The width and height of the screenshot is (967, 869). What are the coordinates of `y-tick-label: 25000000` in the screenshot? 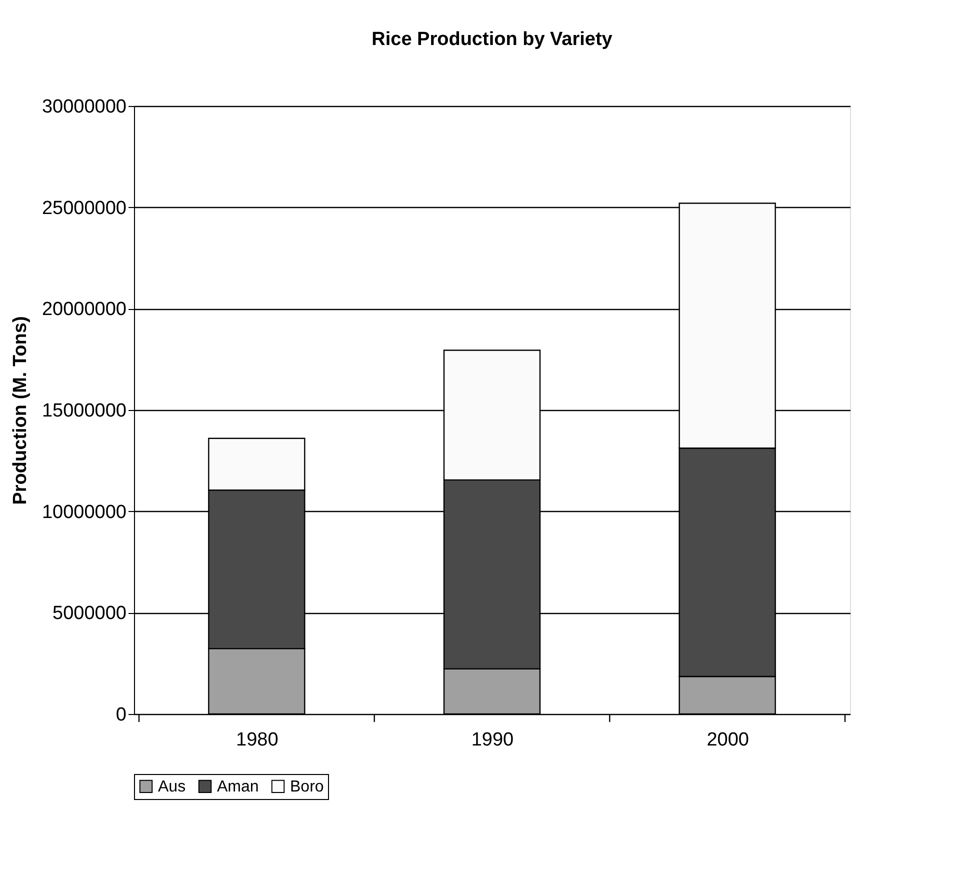 It's located at (84, 208).